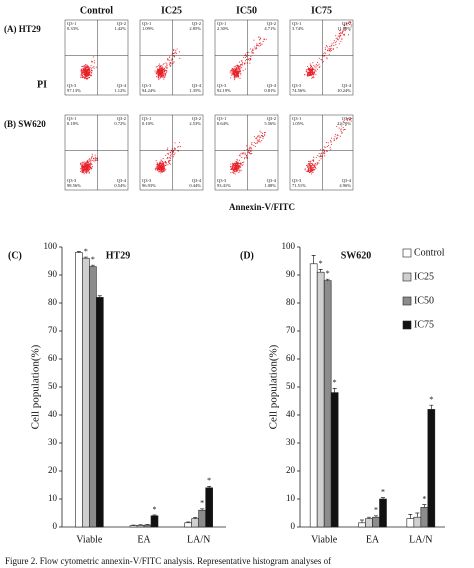  I want to click on quadrant-value: 5.56%, so click(270, 123).